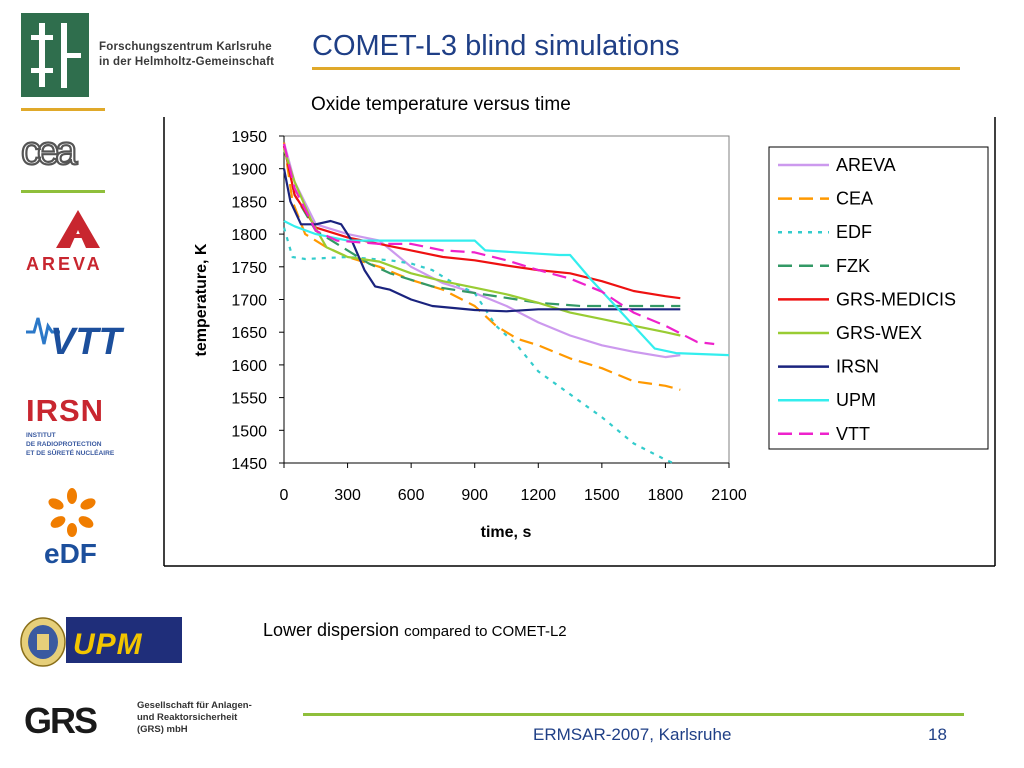  What do you see at coordinates (866, 165) in the screenshot?
I see `legend-label: AREVA` at bounding box center [866, 165].